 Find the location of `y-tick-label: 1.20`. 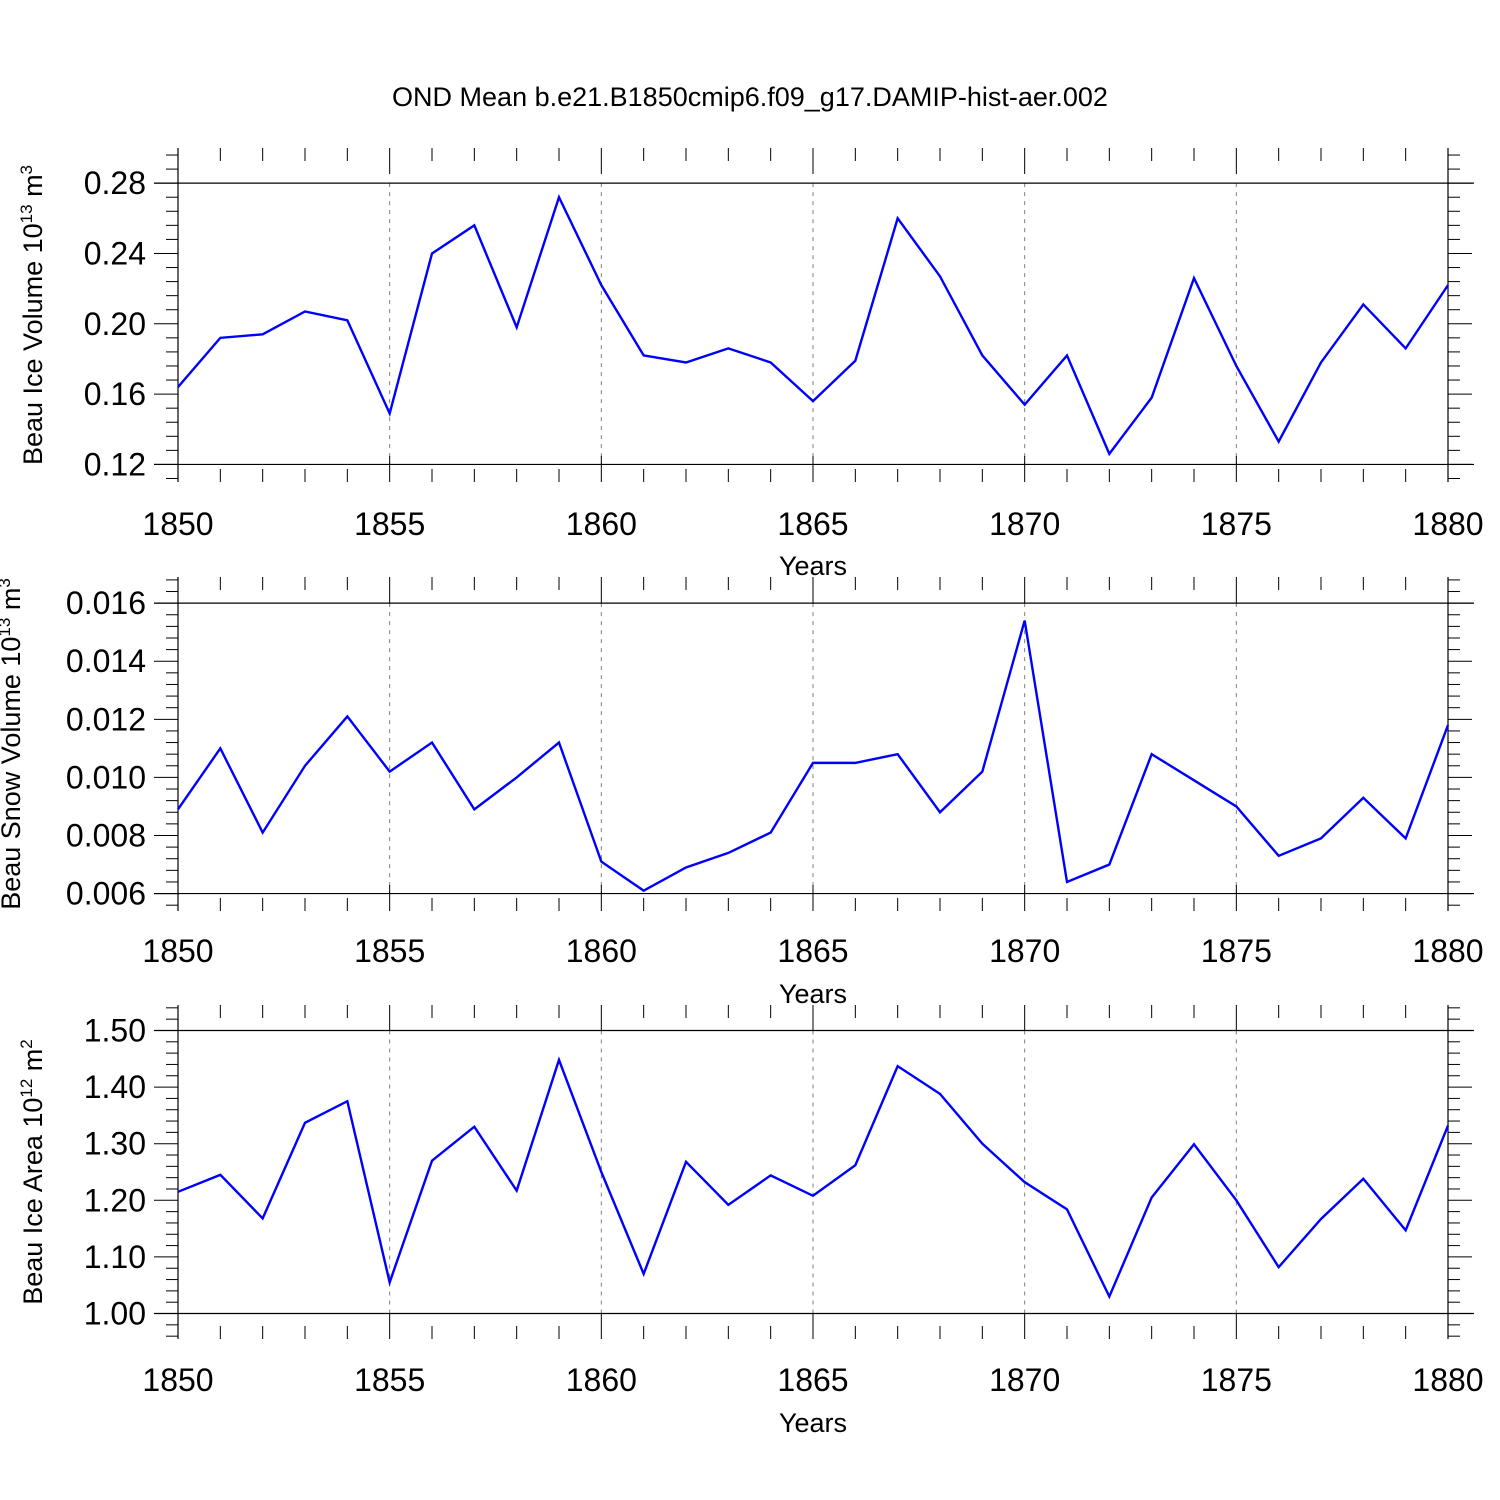

y-tick-label: 1.20 is located at coordinates (115, 1200).